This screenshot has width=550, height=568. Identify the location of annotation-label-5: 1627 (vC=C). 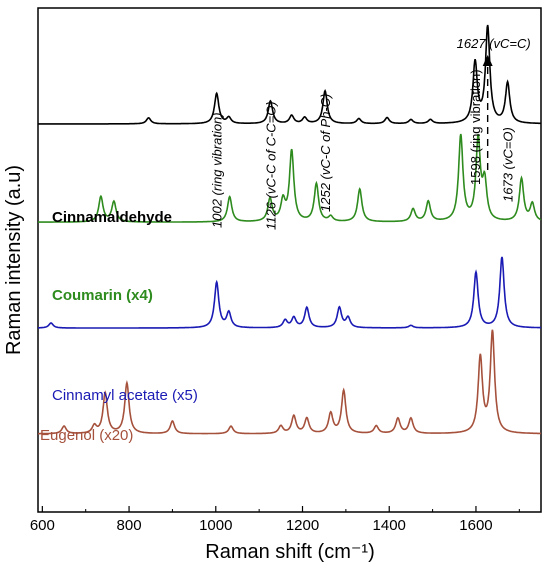
(494, 43).